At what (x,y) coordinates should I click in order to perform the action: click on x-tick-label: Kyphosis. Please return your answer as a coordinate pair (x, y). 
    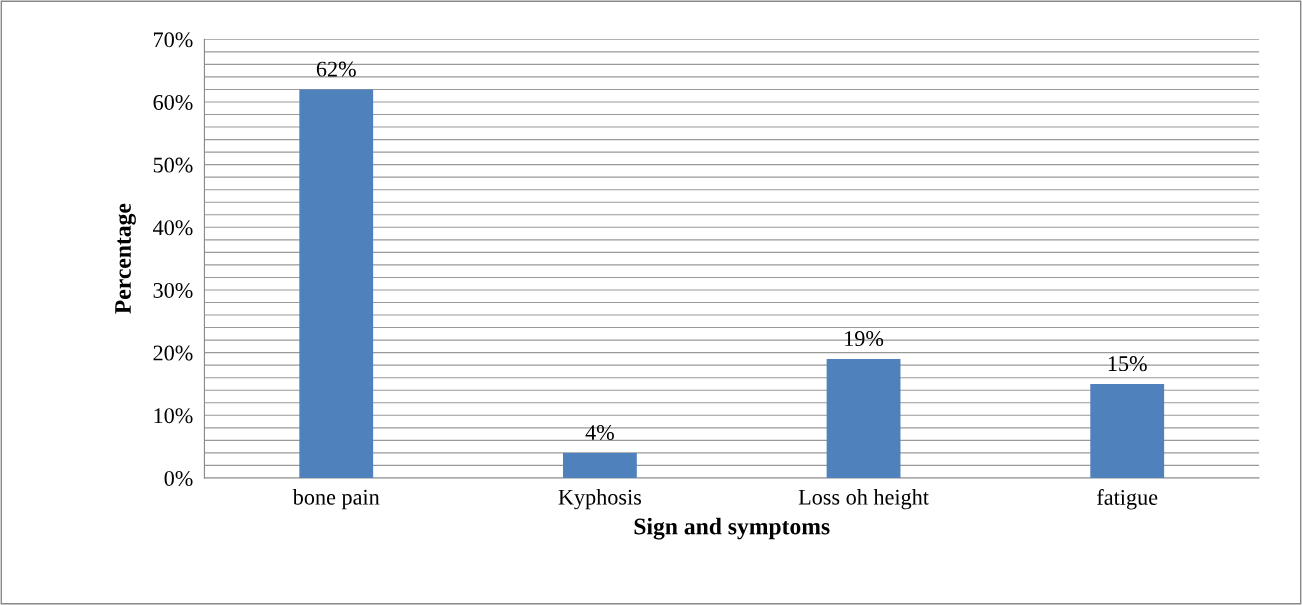
    Looking at the image, I should click on (600, 499).